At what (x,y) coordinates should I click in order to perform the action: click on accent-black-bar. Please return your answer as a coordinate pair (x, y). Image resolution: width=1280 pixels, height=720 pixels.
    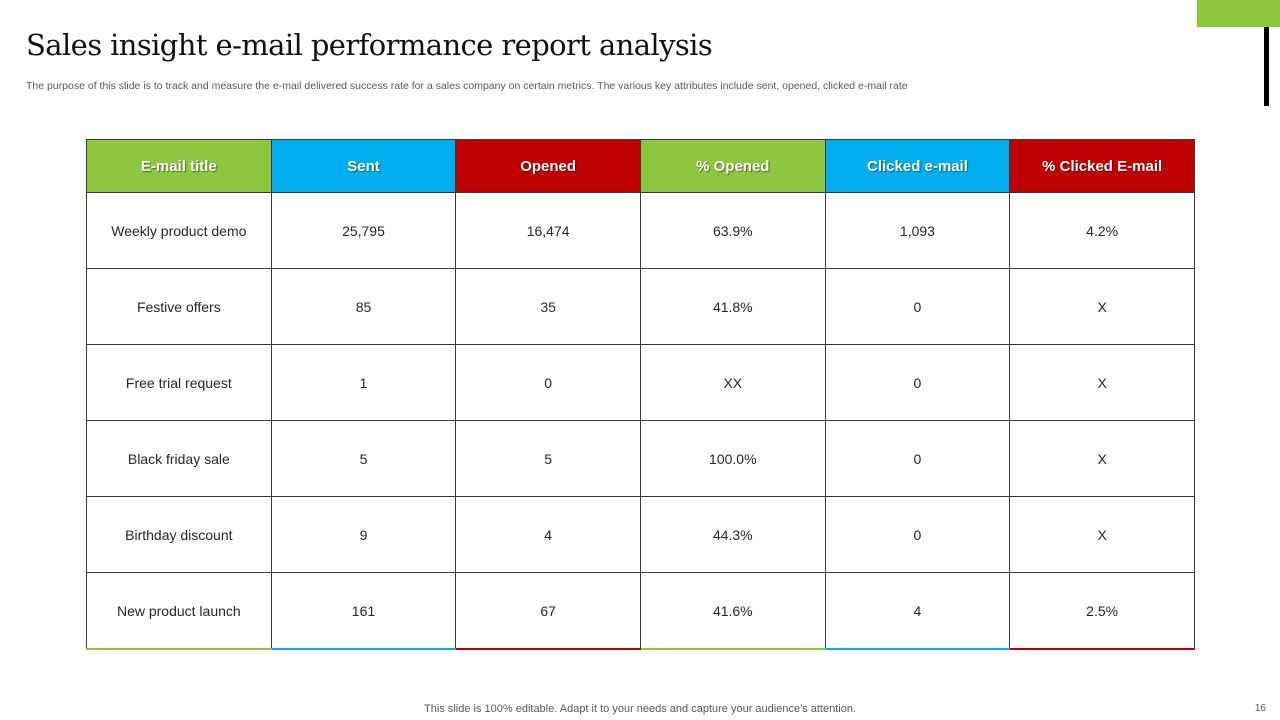
    Looking at the image, I should click on (1266, 66).